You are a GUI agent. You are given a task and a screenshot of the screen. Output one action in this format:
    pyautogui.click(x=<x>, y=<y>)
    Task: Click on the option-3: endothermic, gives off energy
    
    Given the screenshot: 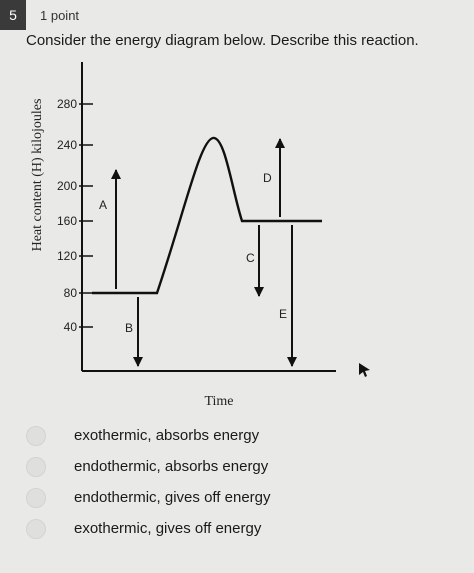 What is the action you would take?
    pyautogui.click(x=145, y=497)
    